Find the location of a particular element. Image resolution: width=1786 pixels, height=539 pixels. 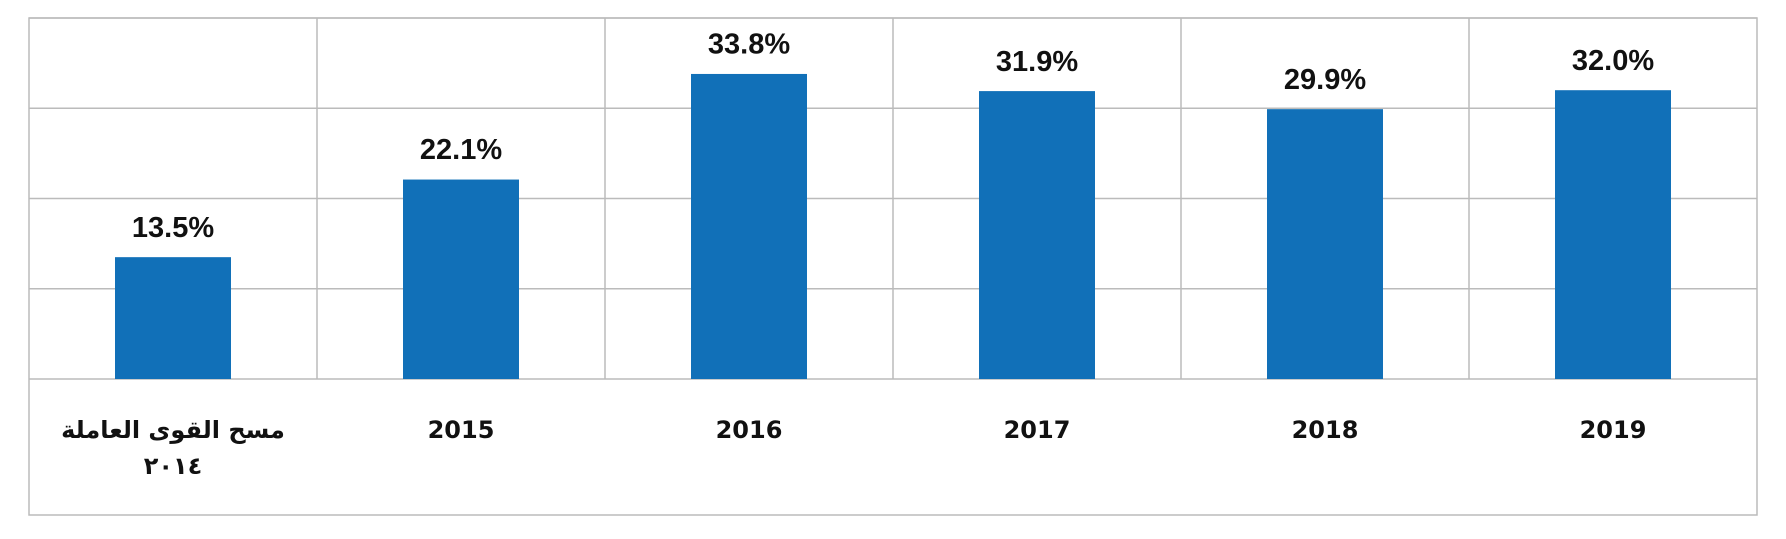

value-label: 29.9% is located at coordinates (1325, 80).